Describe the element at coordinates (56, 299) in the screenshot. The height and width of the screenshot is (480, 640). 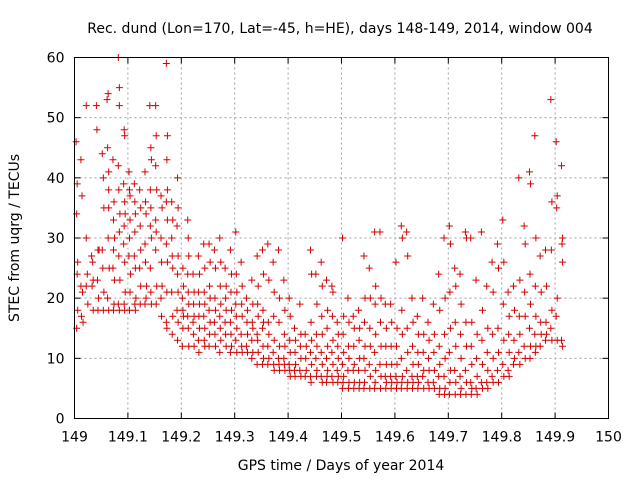
I see `y-tick-label: 20` at that location.